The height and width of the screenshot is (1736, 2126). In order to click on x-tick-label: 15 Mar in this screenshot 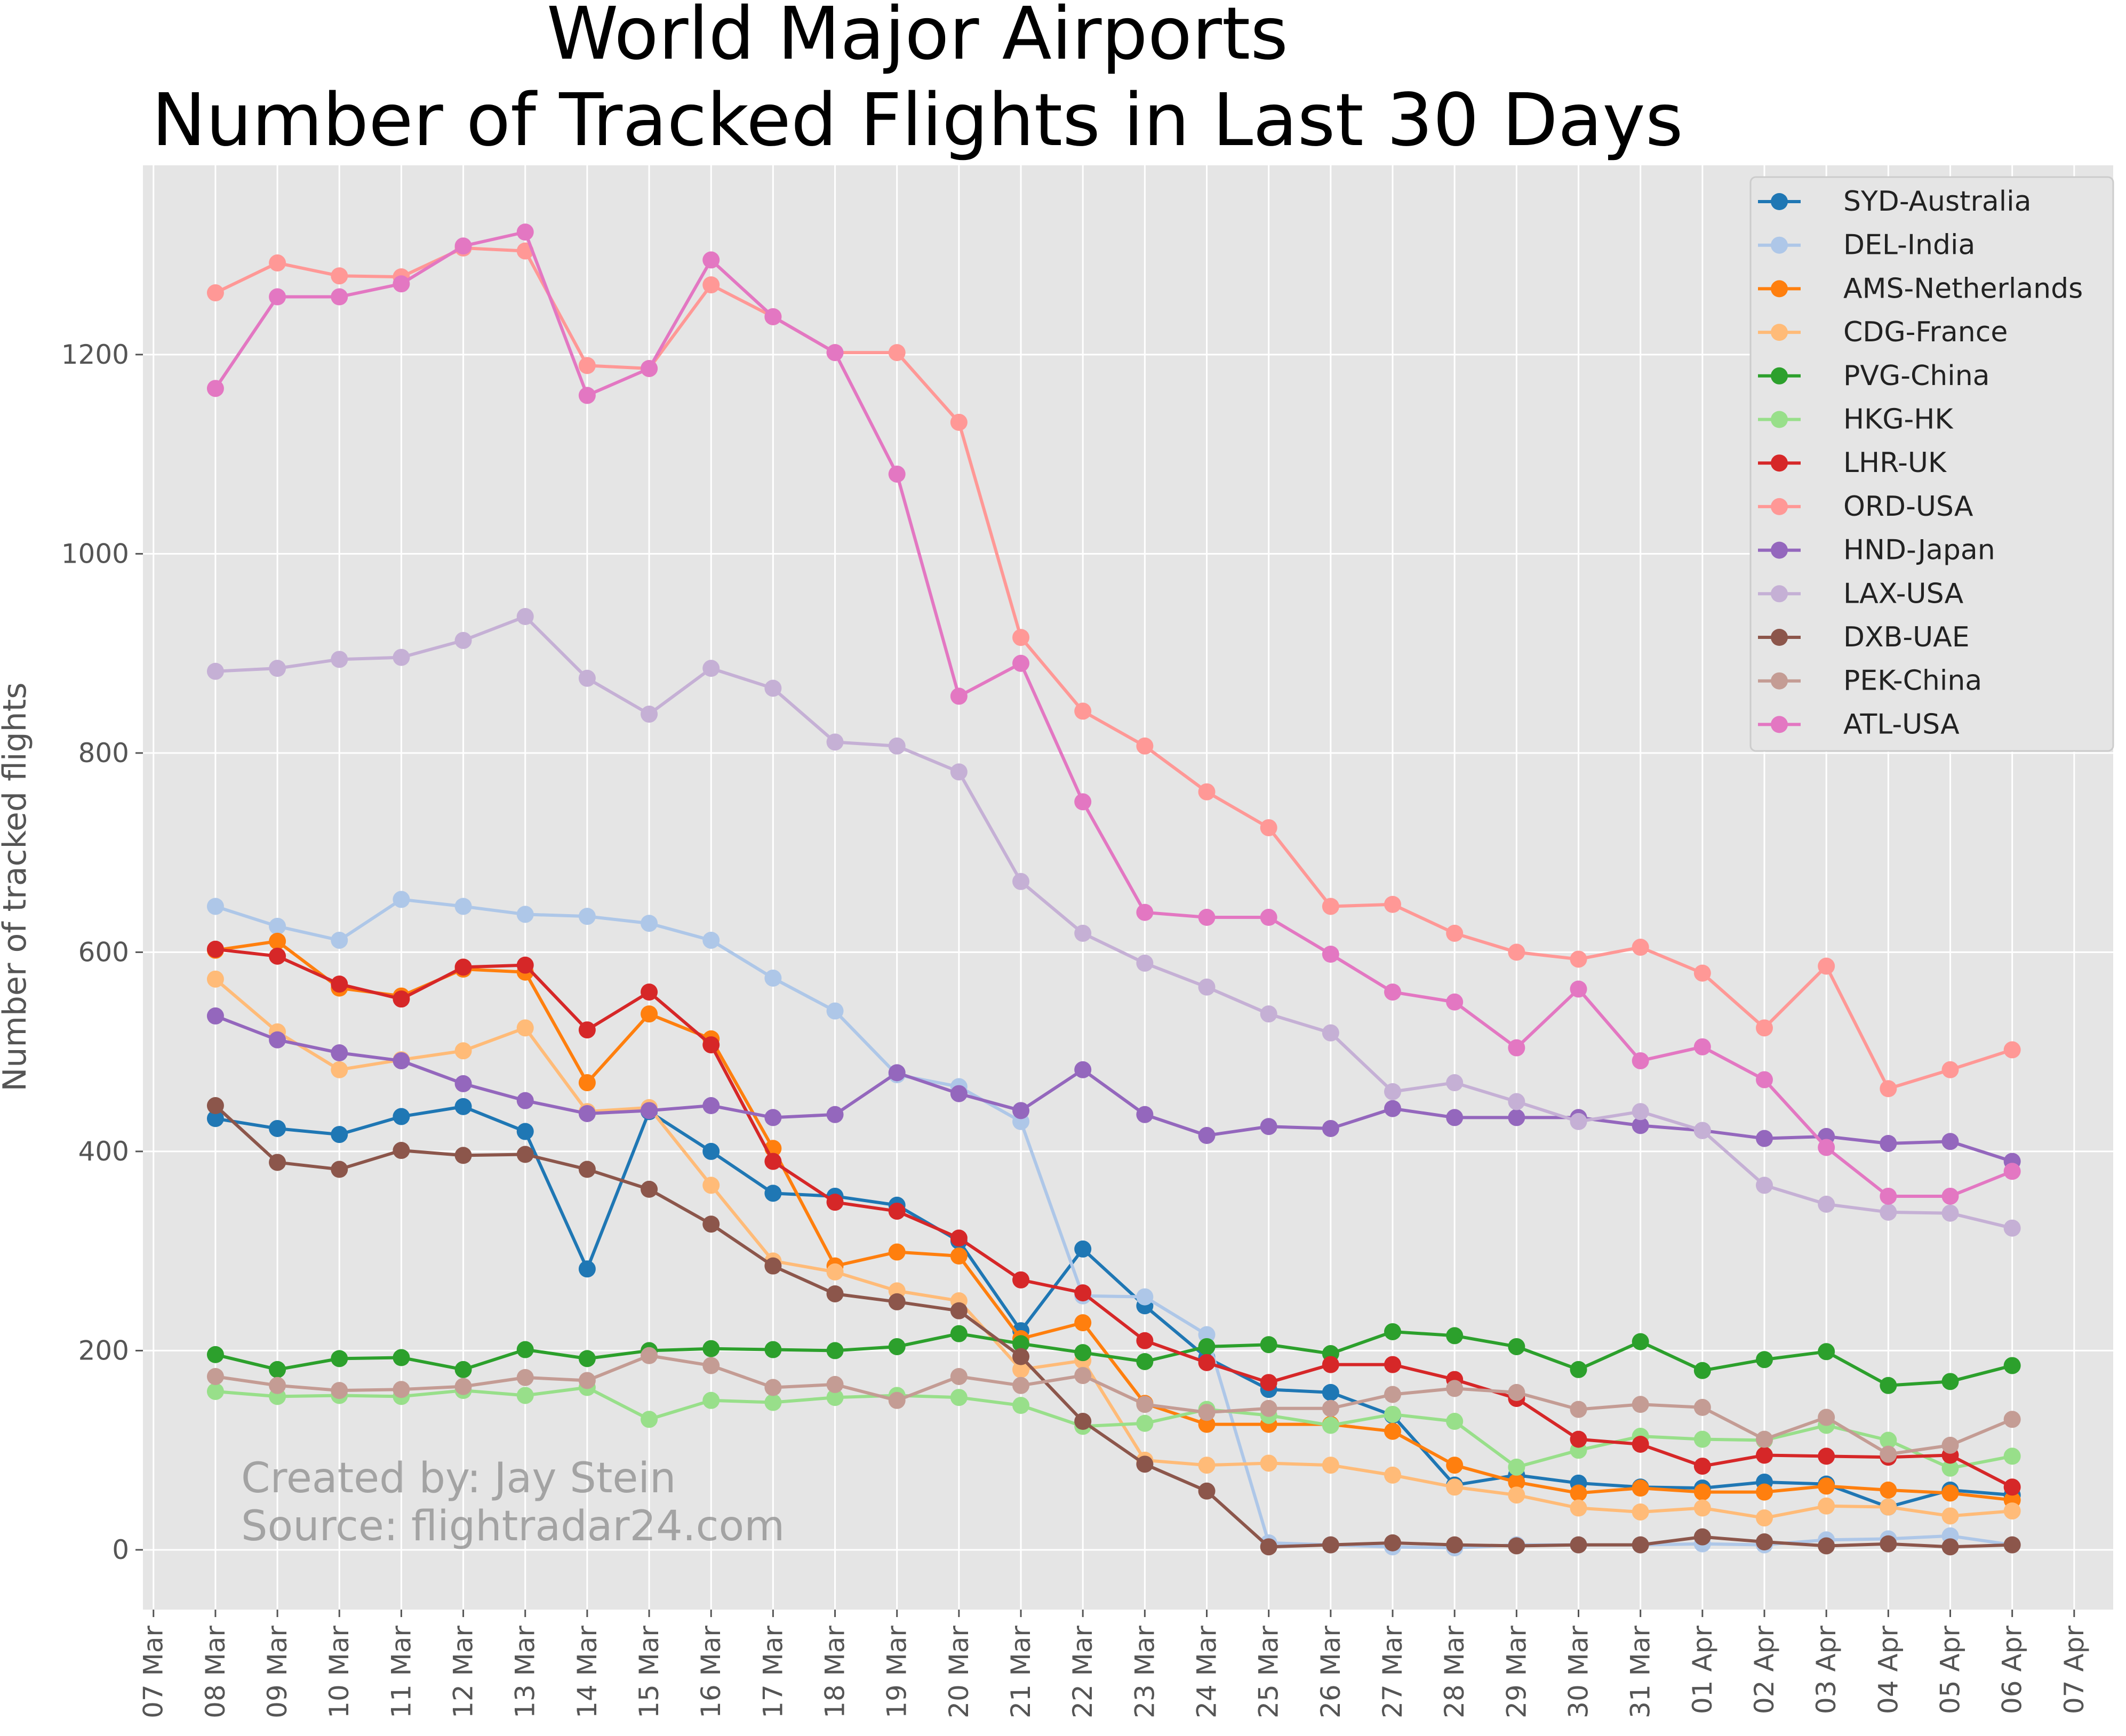, I will do `click(649, 1672)`.